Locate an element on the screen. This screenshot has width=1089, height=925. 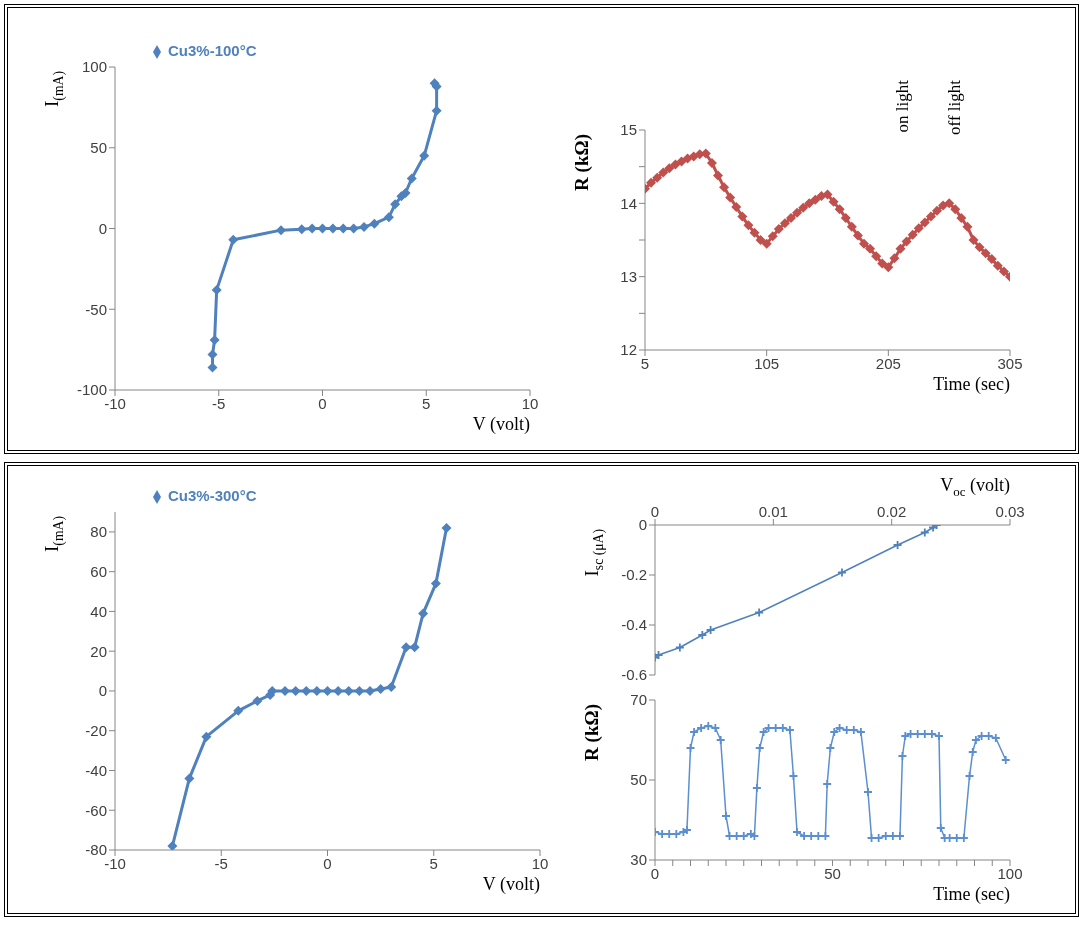
x-tick-label: 205 is located at coordinates (888, 363).